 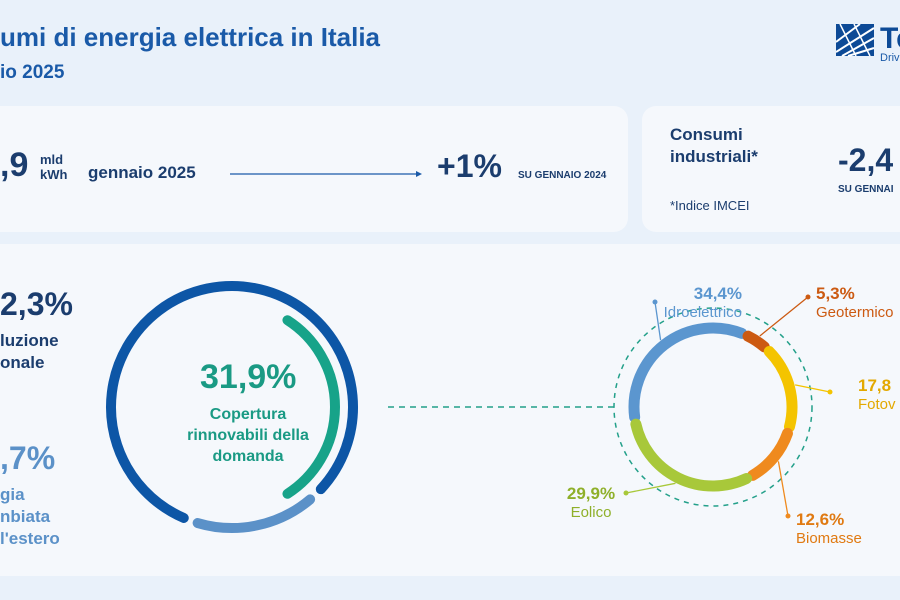 What do you see at coordinates (835, 293) in the screenshot?
I see `geothermal-pct: 5,3%` at bounding box center [835, 293].